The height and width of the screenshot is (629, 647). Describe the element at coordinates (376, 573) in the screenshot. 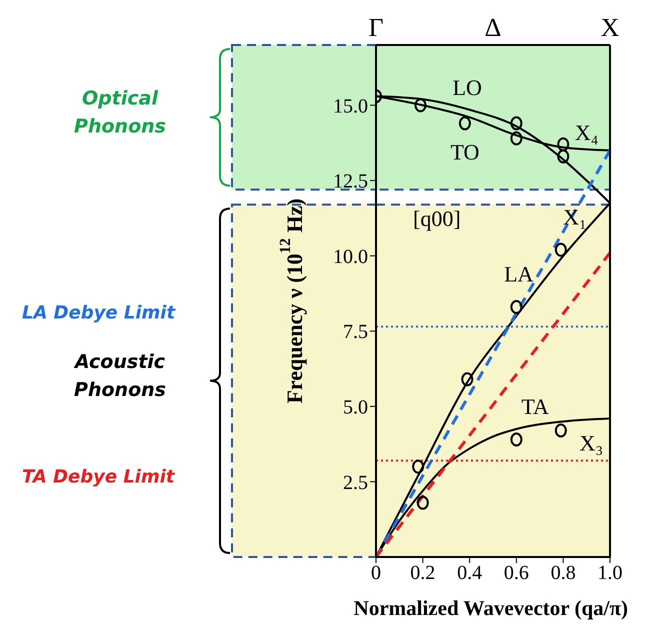

I see `x-tick-label: 0` at that location.